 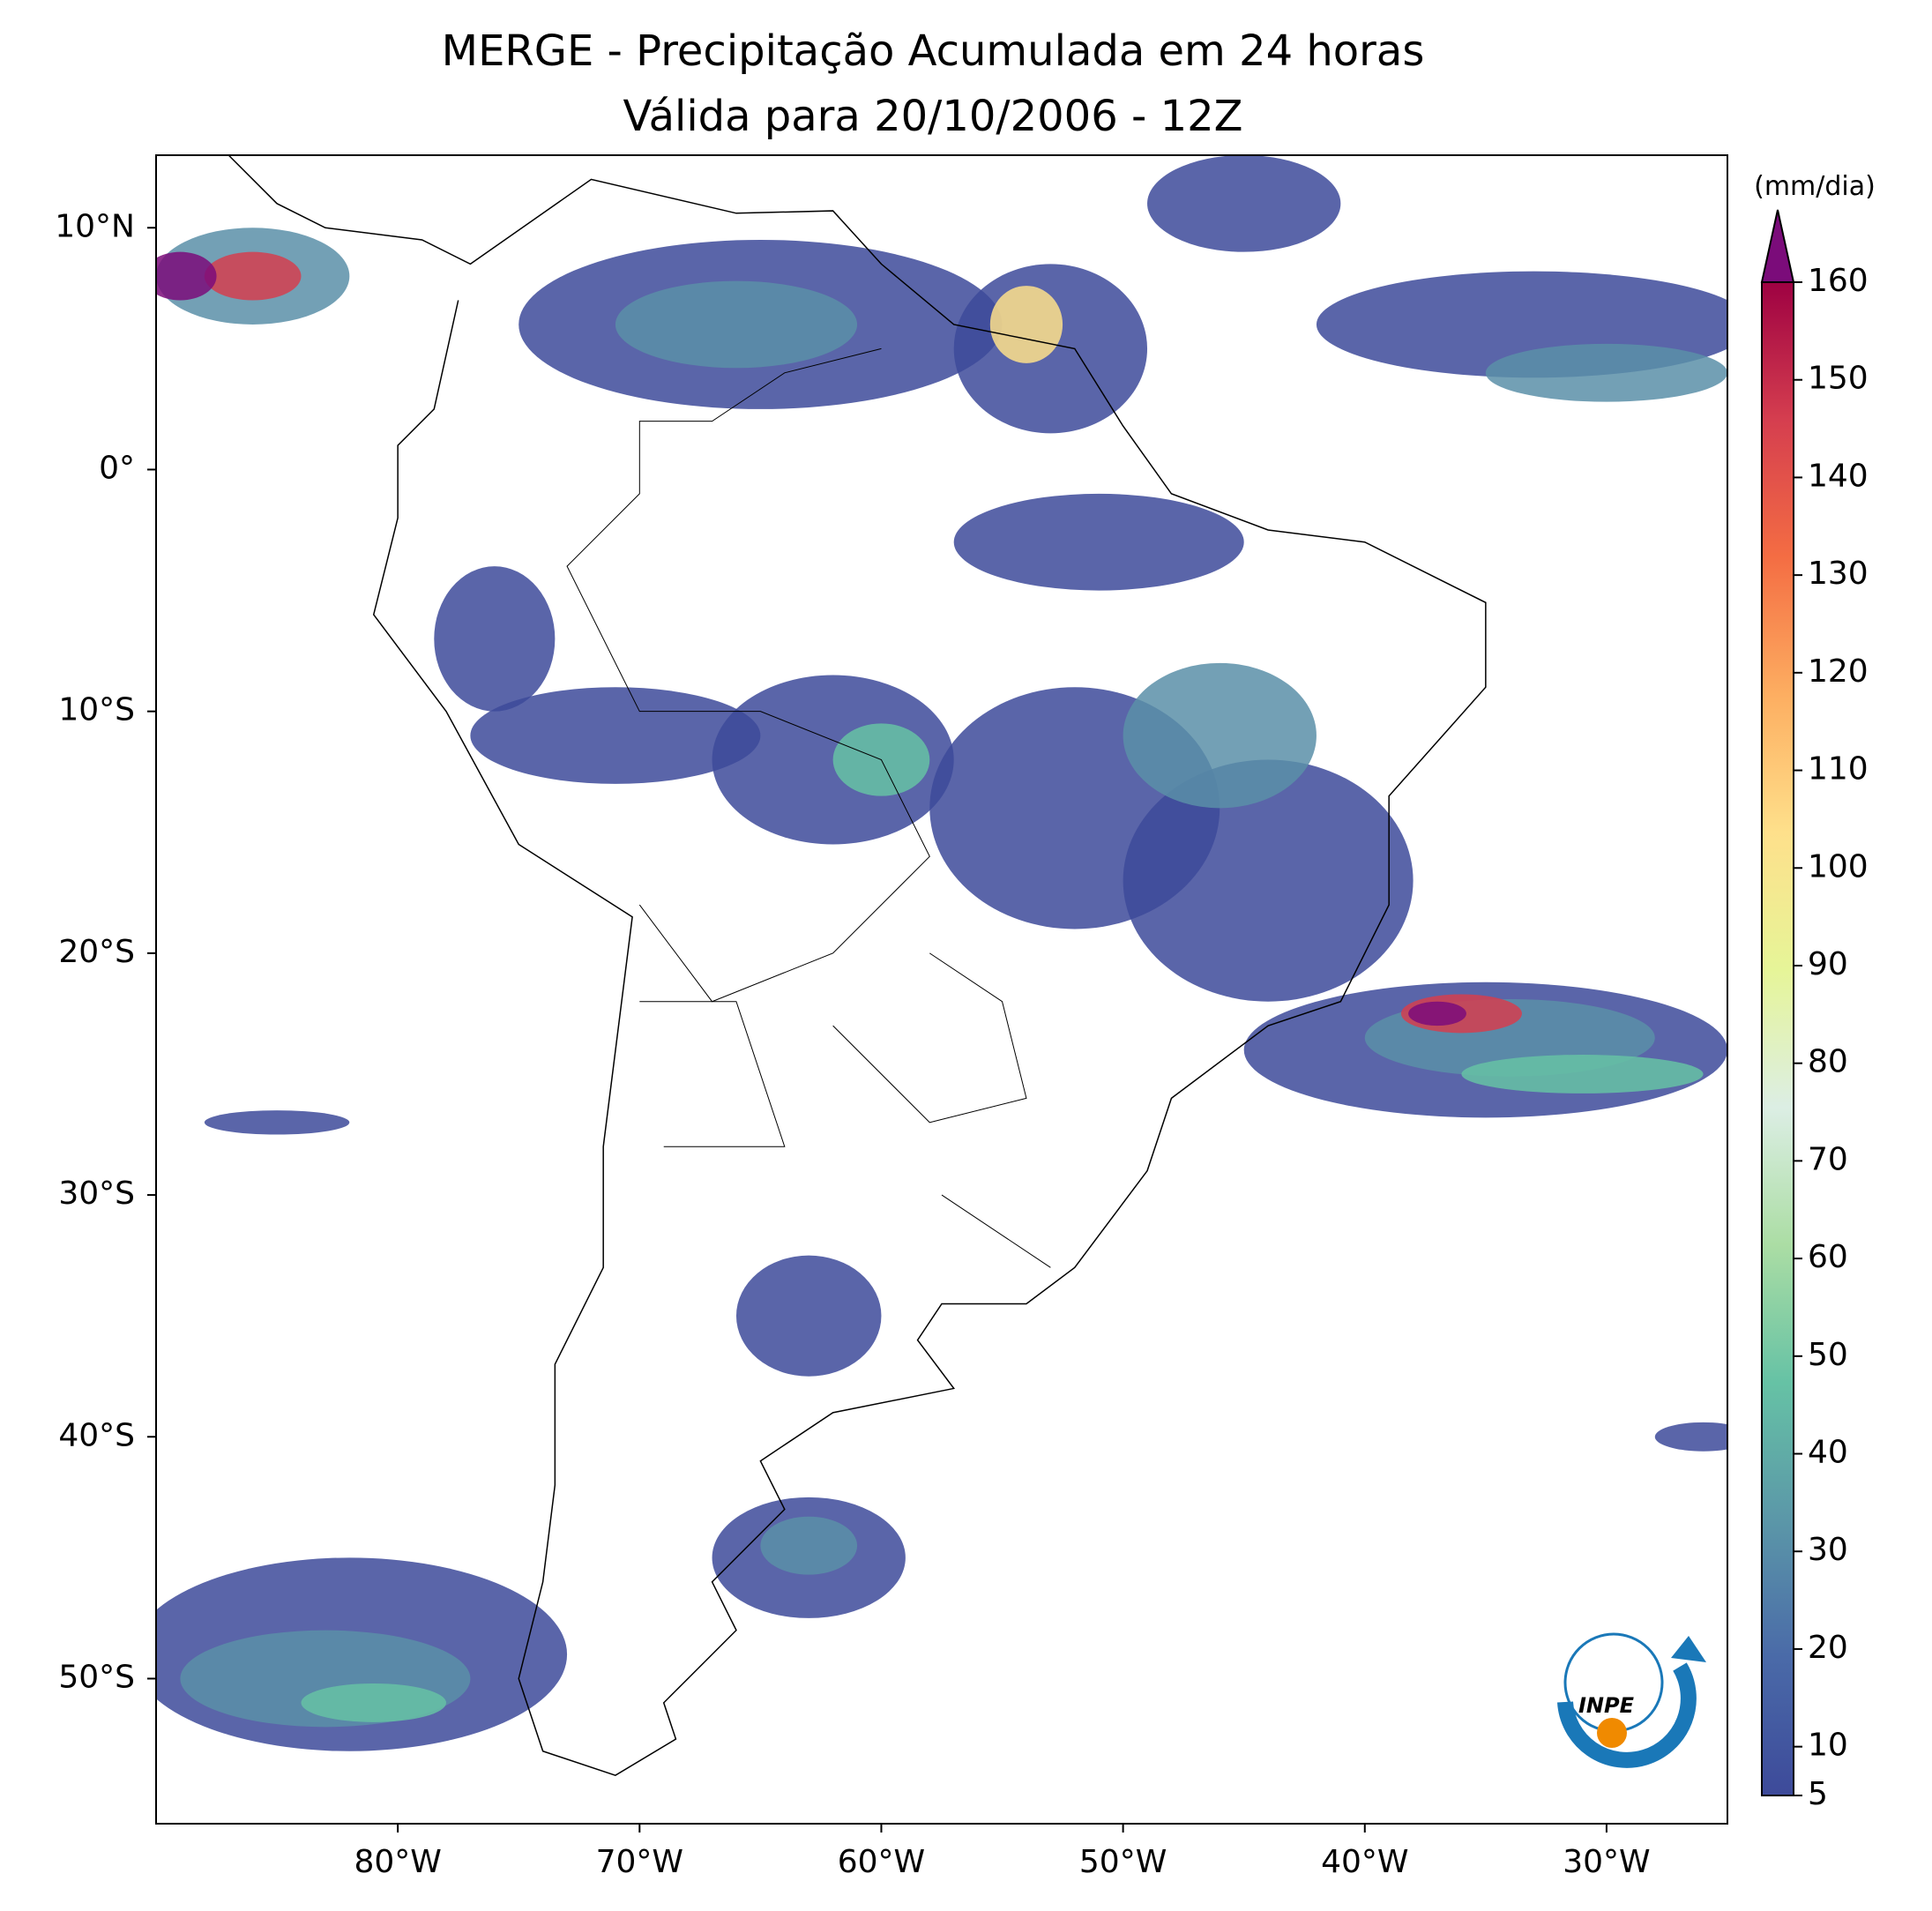 What do you see at coordinates (117, 468) in the screenshot?
I see `y-tick-label: 0°` at bounding box center [117, 468].